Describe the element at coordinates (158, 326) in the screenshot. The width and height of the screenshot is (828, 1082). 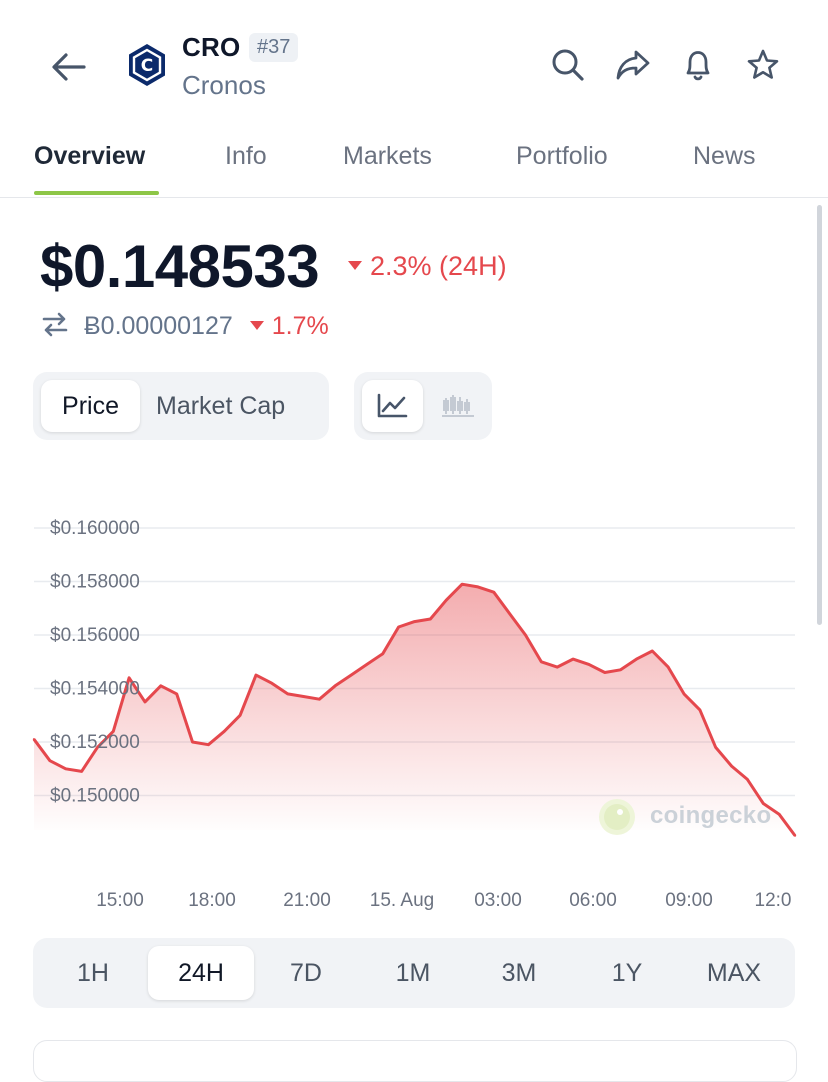
I see `btc-price: Ƀ0.00000127` at that location.